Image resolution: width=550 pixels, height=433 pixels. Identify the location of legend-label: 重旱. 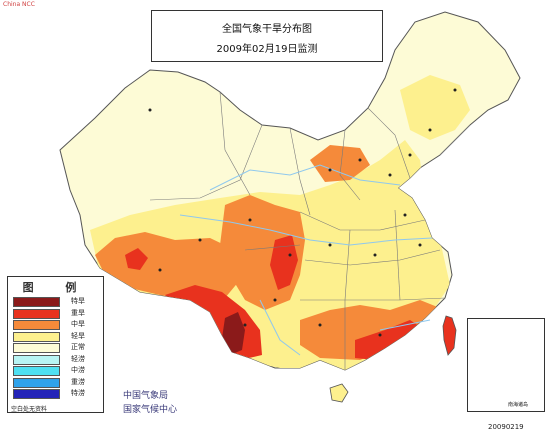
(78, 312).